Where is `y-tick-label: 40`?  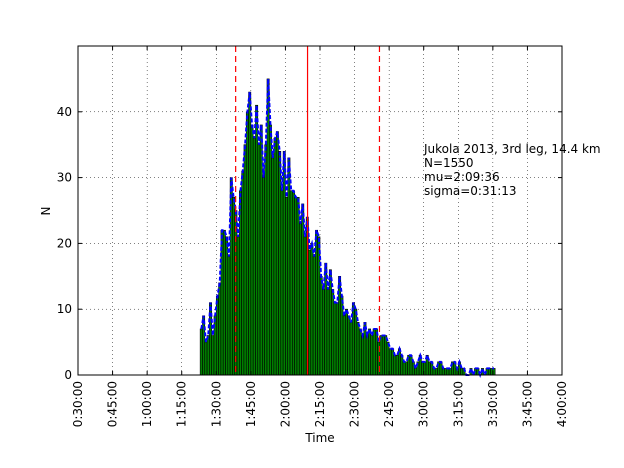 y-tick-label: 40 is located at coordinates (64, 112).